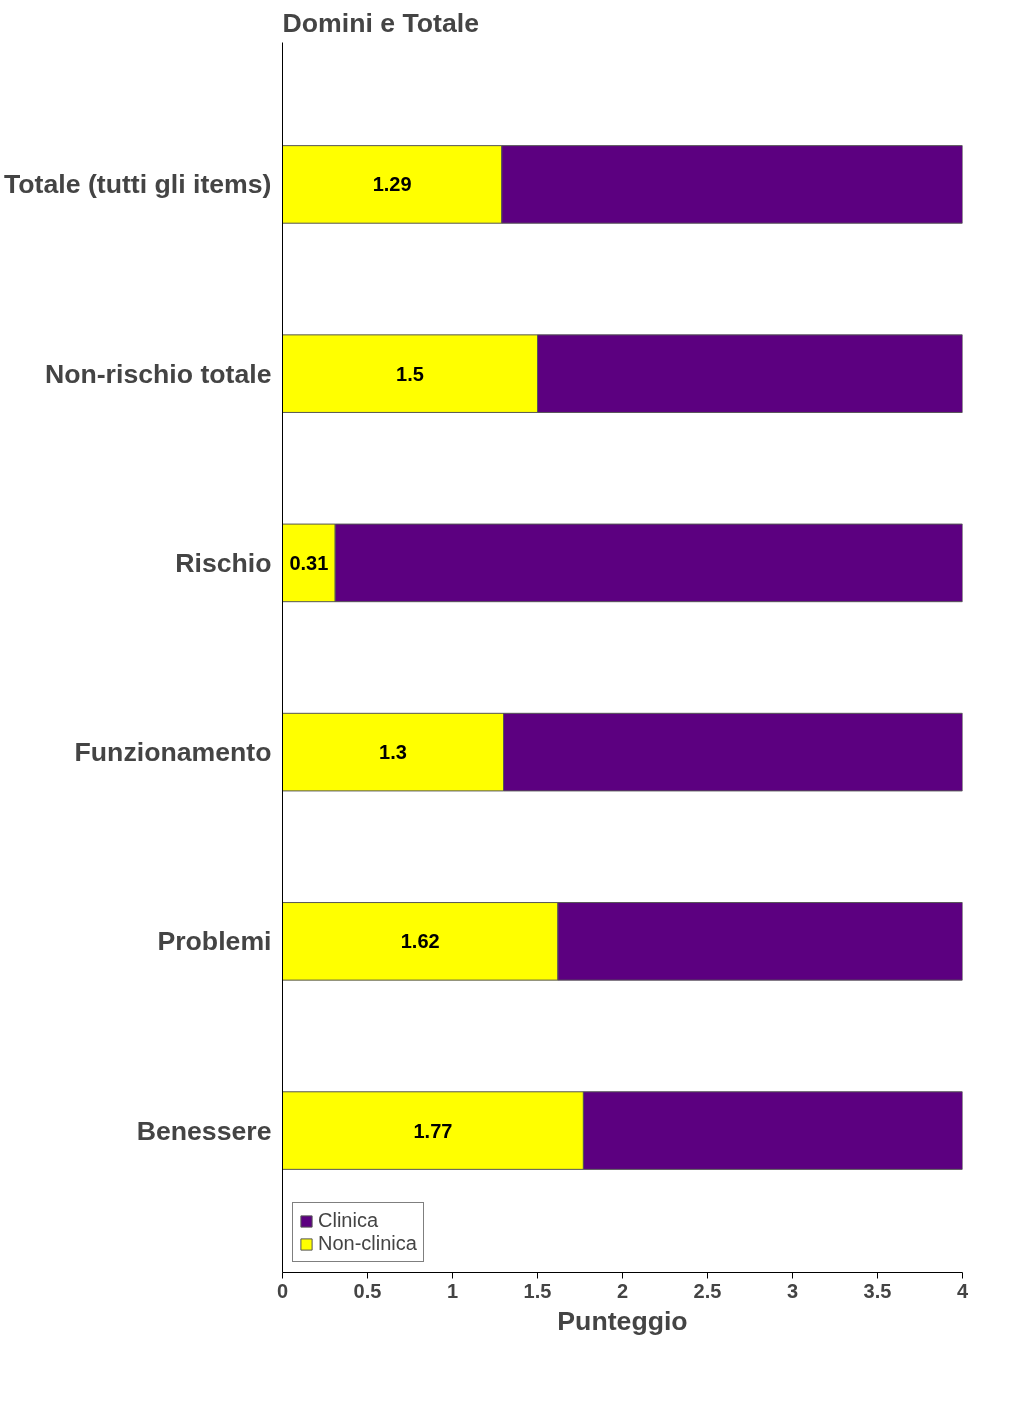 This screenshot has width=1025, height=1417. What do you see at coordinates (204, 1130) in the screenshot?
I see `y-tick-label: Benessere` at bounding box center [204, 1130].